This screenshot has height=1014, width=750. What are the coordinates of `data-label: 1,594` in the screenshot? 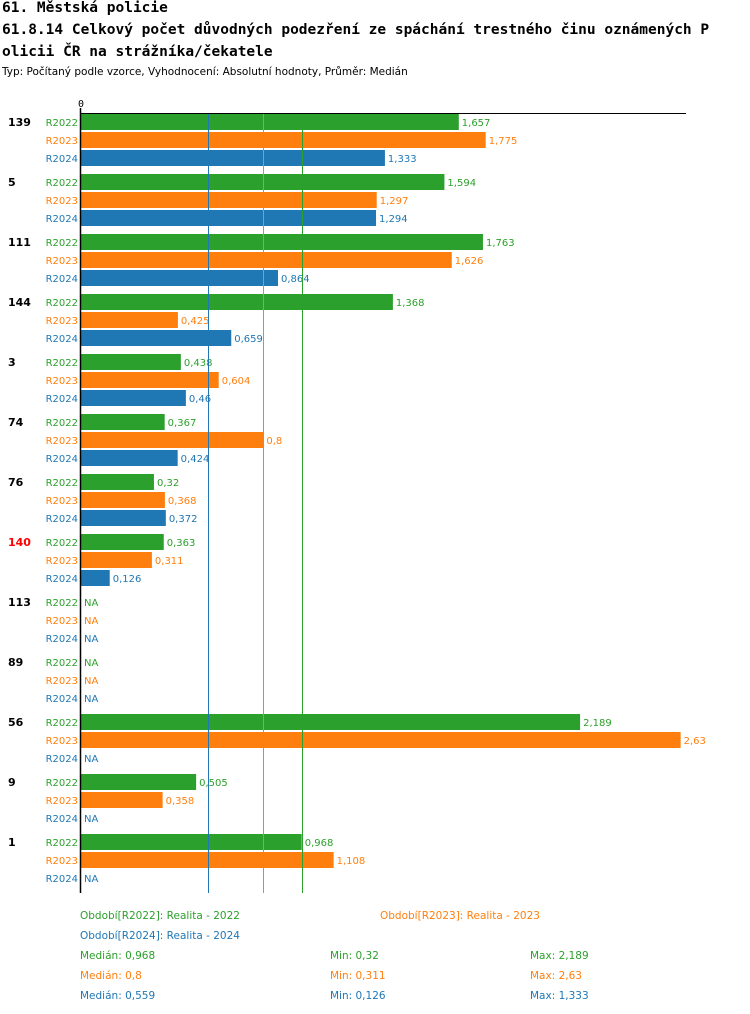 It's located at (461, 183).